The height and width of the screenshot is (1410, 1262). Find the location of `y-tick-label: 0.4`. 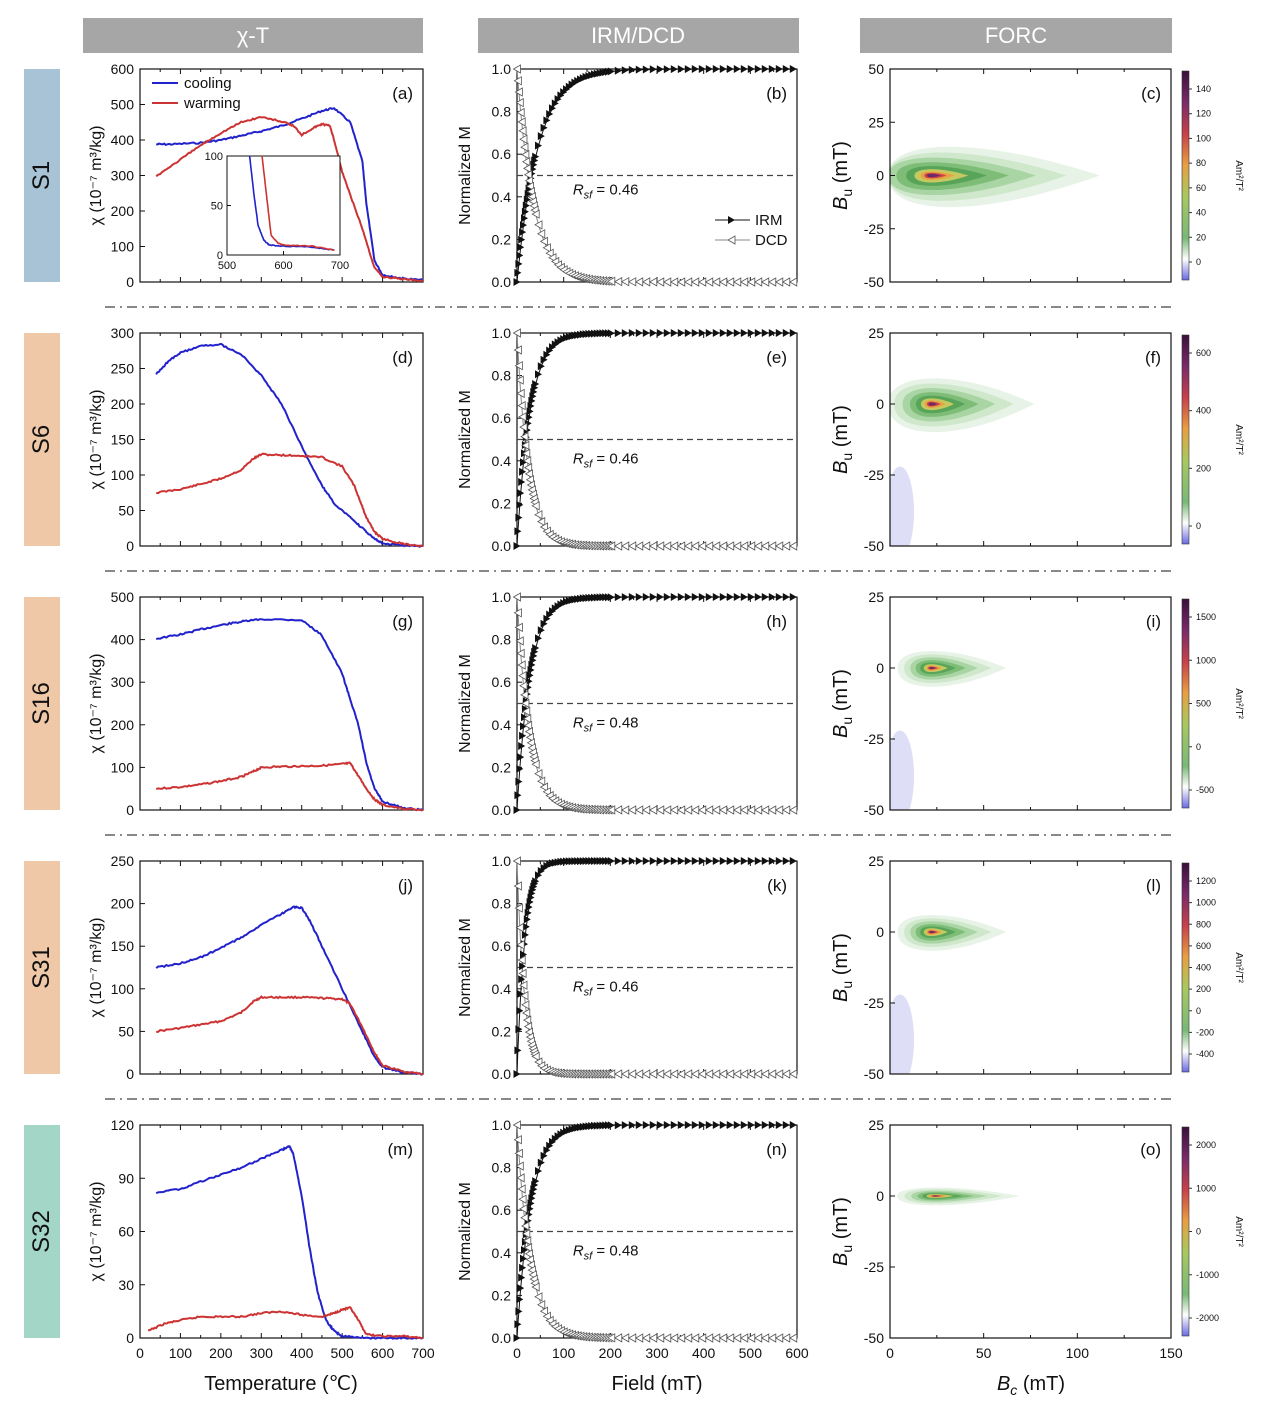

y-tick-label: 0.4 is located at coordinates (502, 197).